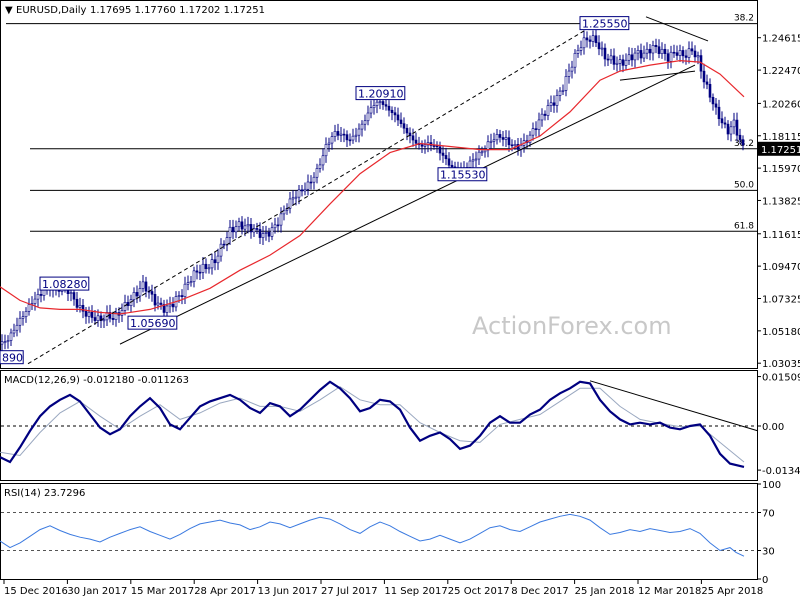  Describe the element at coordinates (781, 235) in the screenshot. I see `price-axis-label: 1.11615` at that location.